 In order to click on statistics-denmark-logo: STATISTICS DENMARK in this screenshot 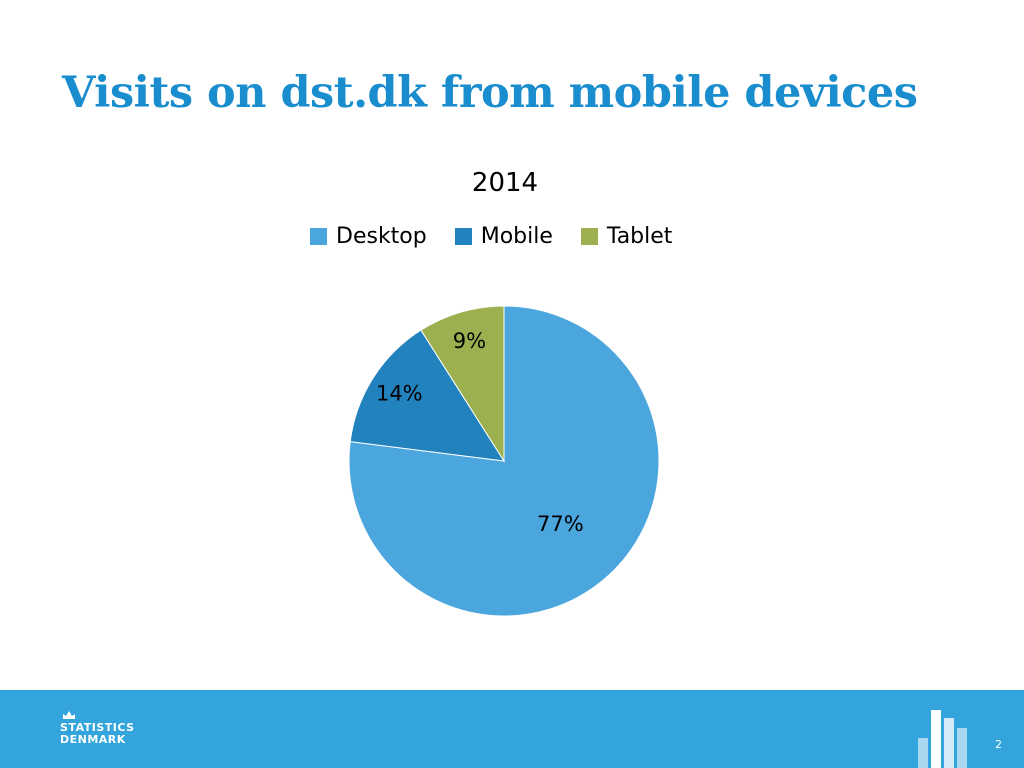, I will do `click(97, 728)`.